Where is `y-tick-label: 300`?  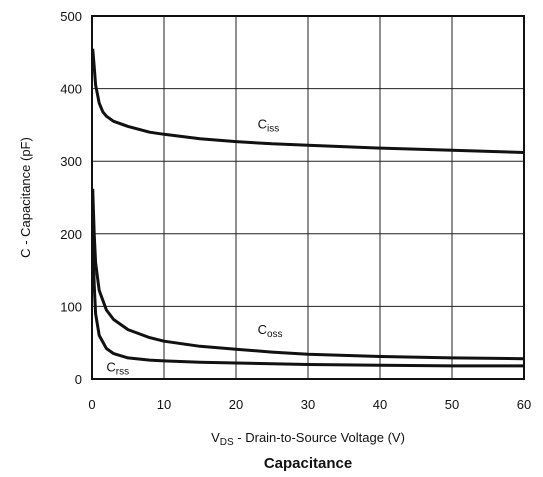 y-tick-label: 300 is located at coordinates (71, 161).